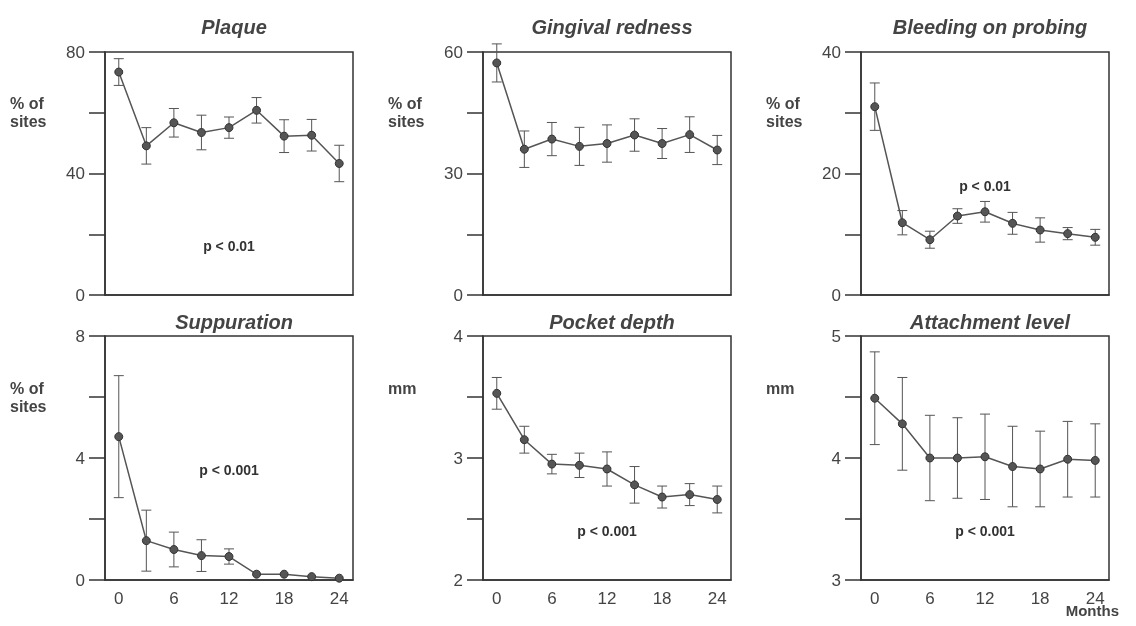 Image resolution: width=1136 pixels, height=626 pixels. What do you see at coordinates (234, 27) in the screenshot?
I see `chart-title: Plaque` at bounding box center [234, 27].